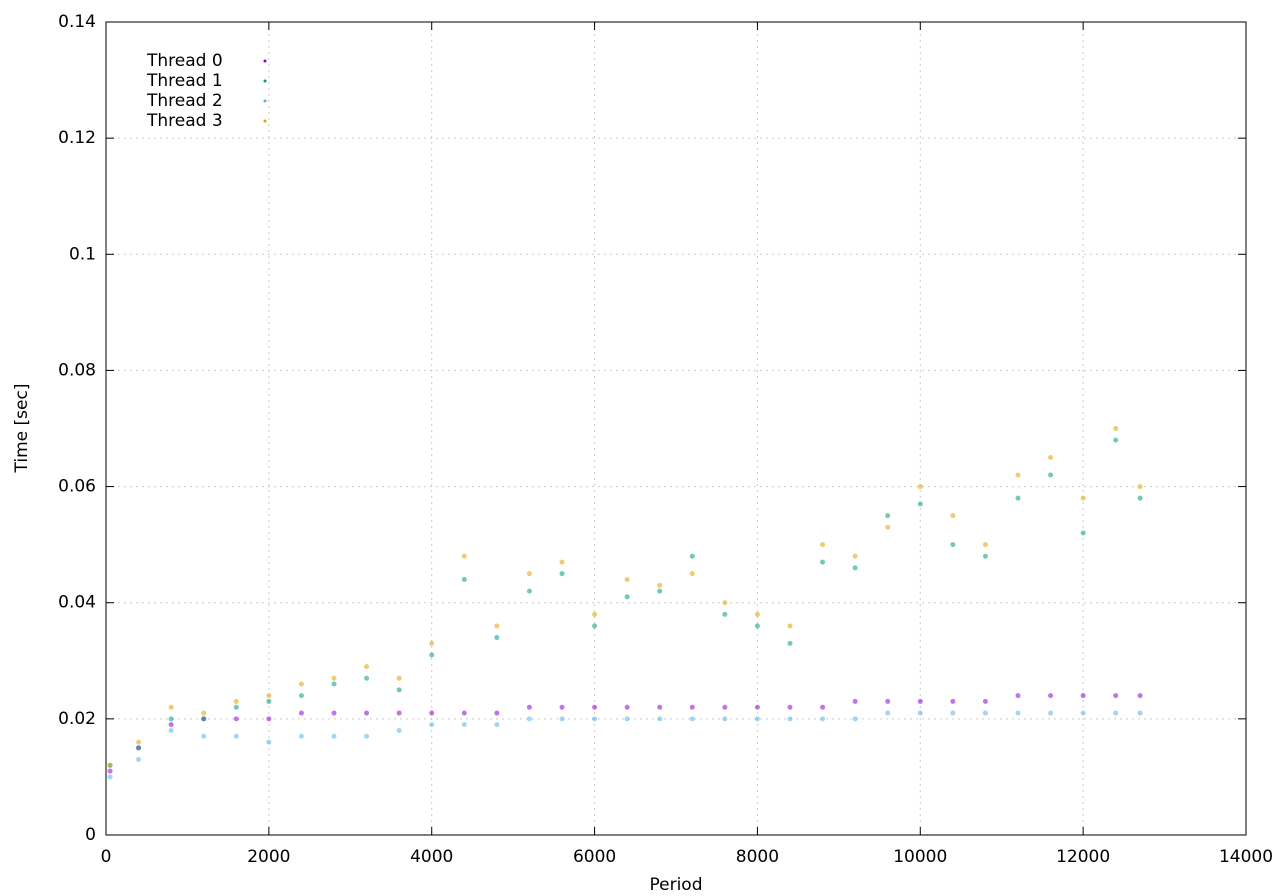 This screenshot has width=1280, height=896. I want to click on x-tick-label: 8000, so click(757, 857).